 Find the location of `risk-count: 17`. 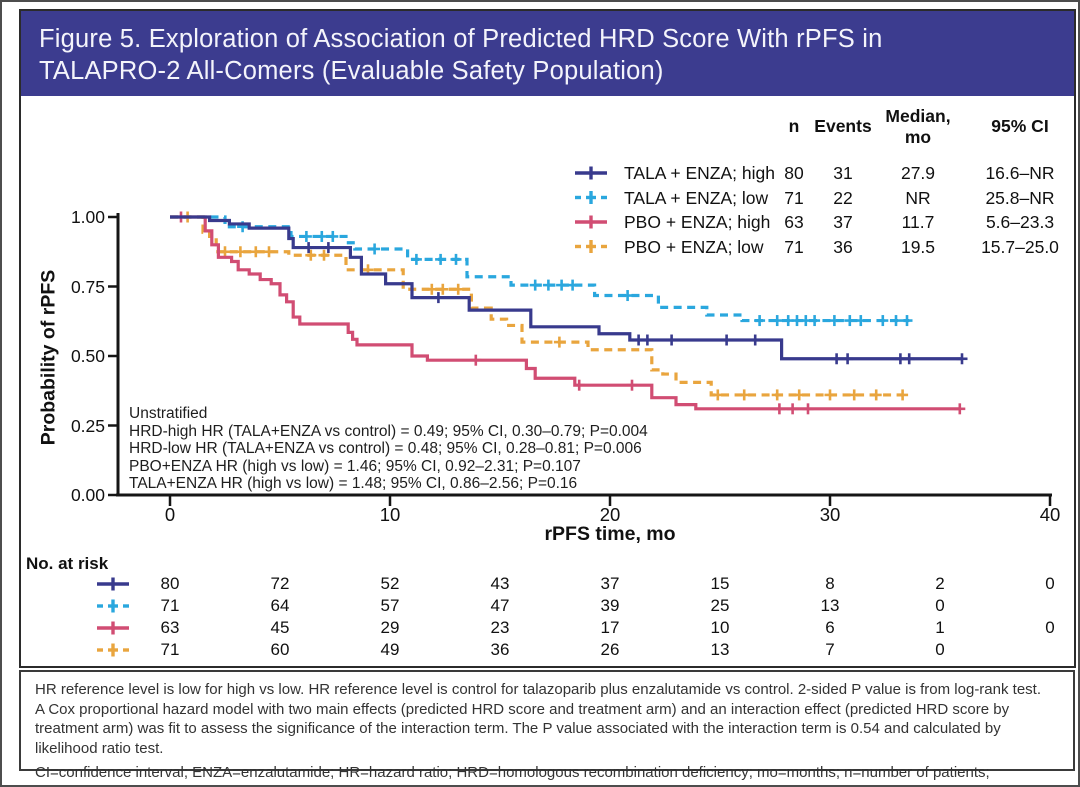

risk-count: 17 is located at coordinates (610, 627).